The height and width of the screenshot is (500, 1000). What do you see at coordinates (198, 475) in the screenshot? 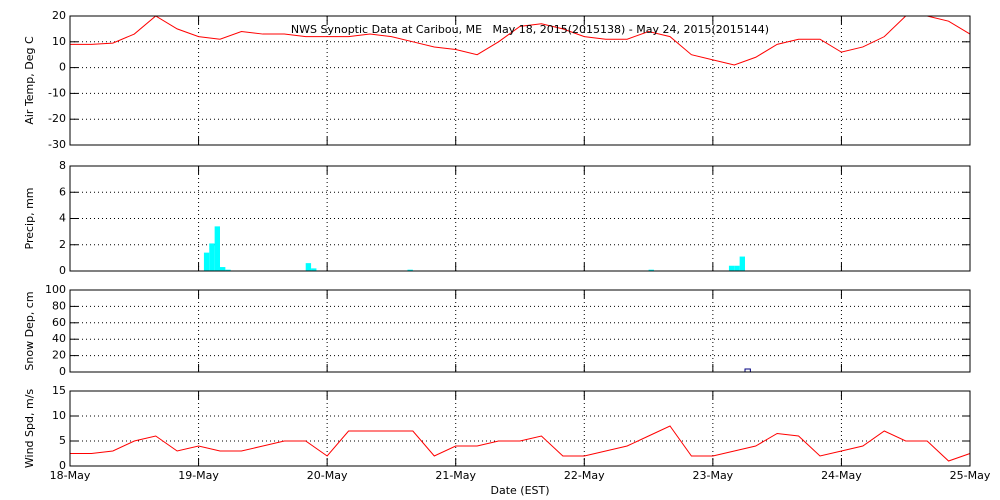
I see `x-tick-label: 19-May` at bounding box center [198, 475].